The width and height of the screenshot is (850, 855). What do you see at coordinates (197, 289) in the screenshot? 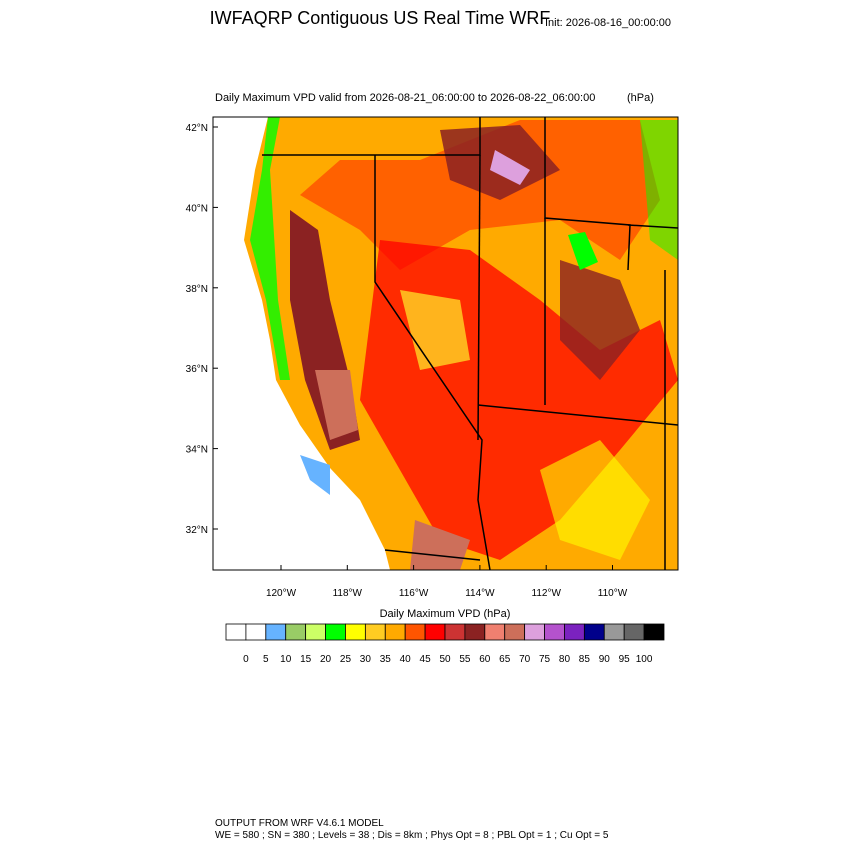
I see `lat-tick-label: 38°N` at bounding box center [197, 289].